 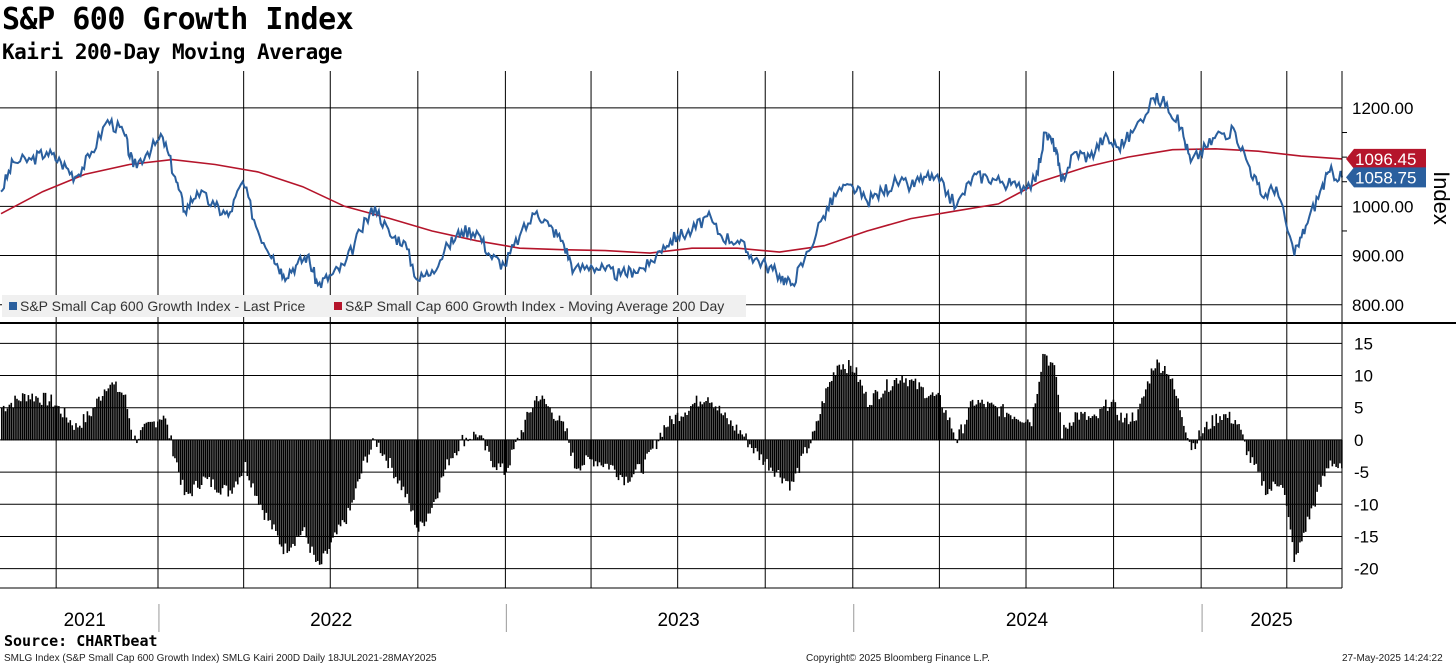 I want to click on y-tick-label: 900.00, so click(x=1378, y=256).